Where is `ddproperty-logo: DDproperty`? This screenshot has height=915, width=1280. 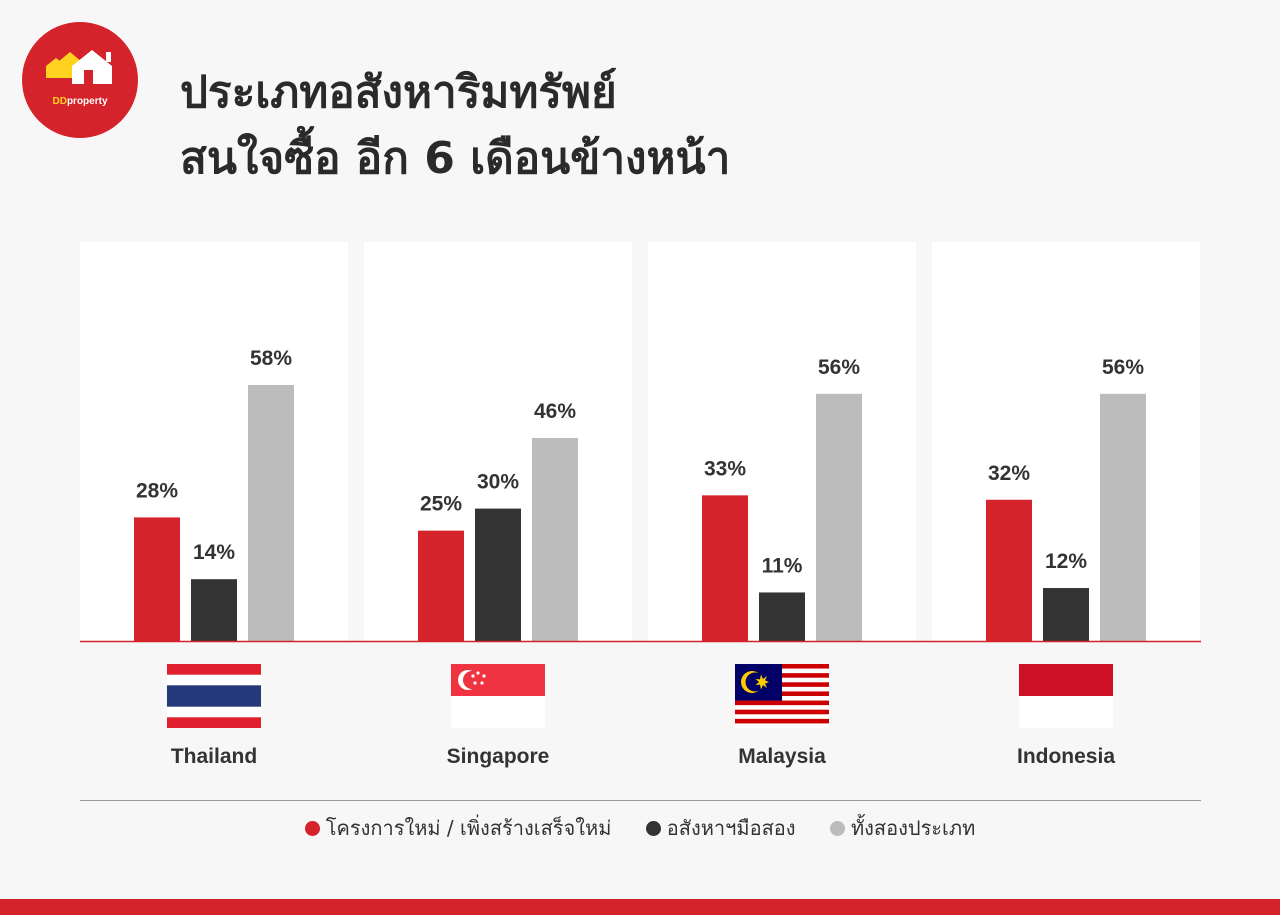 ddproperty-logo: DDproperty is located at coordinates (80, 80).